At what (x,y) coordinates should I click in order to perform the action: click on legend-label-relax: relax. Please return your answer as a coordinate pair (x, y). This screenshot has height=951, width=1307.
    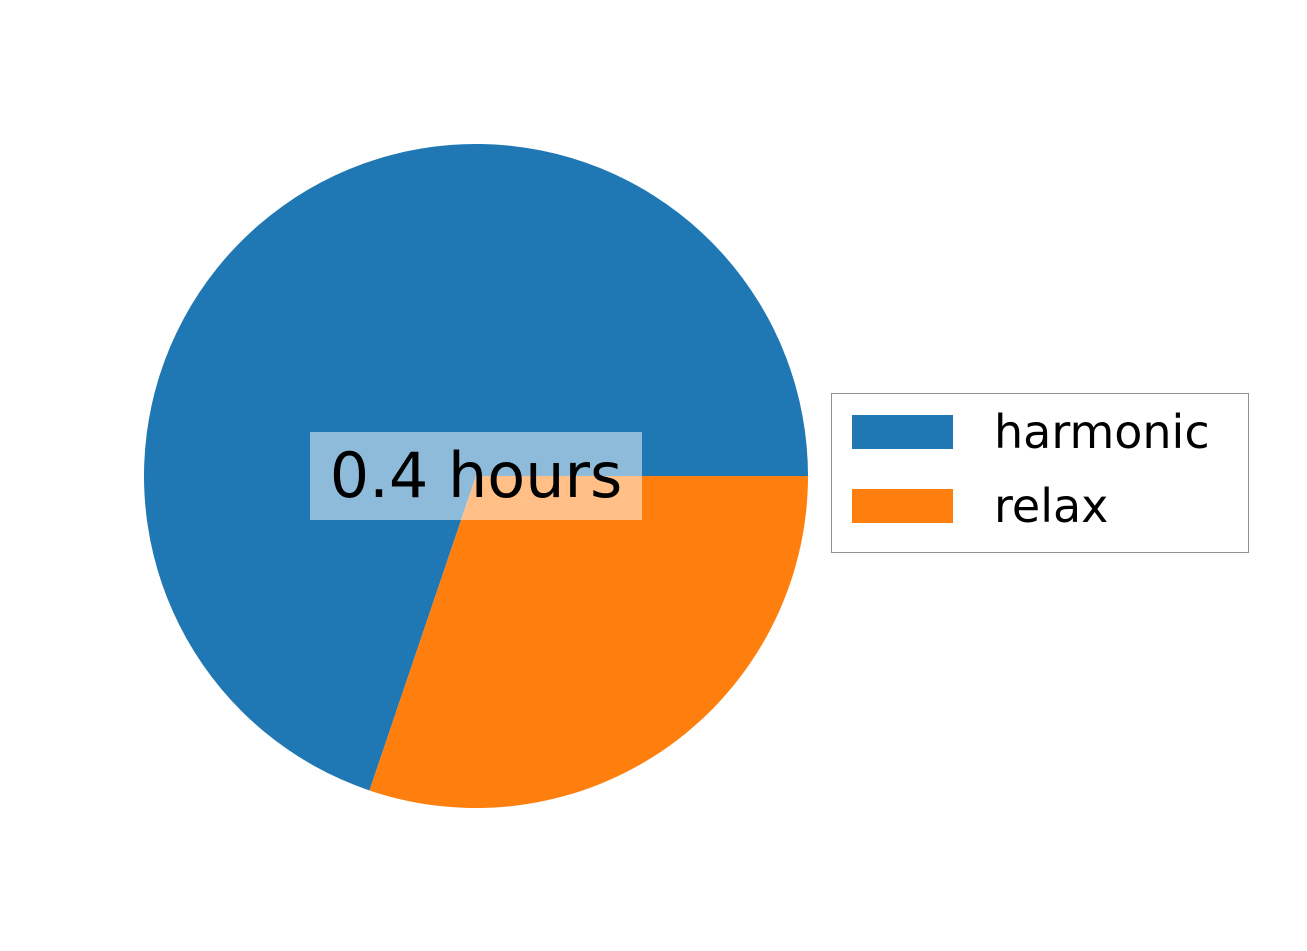
    Looking at the image, I should click on (1051, 506).